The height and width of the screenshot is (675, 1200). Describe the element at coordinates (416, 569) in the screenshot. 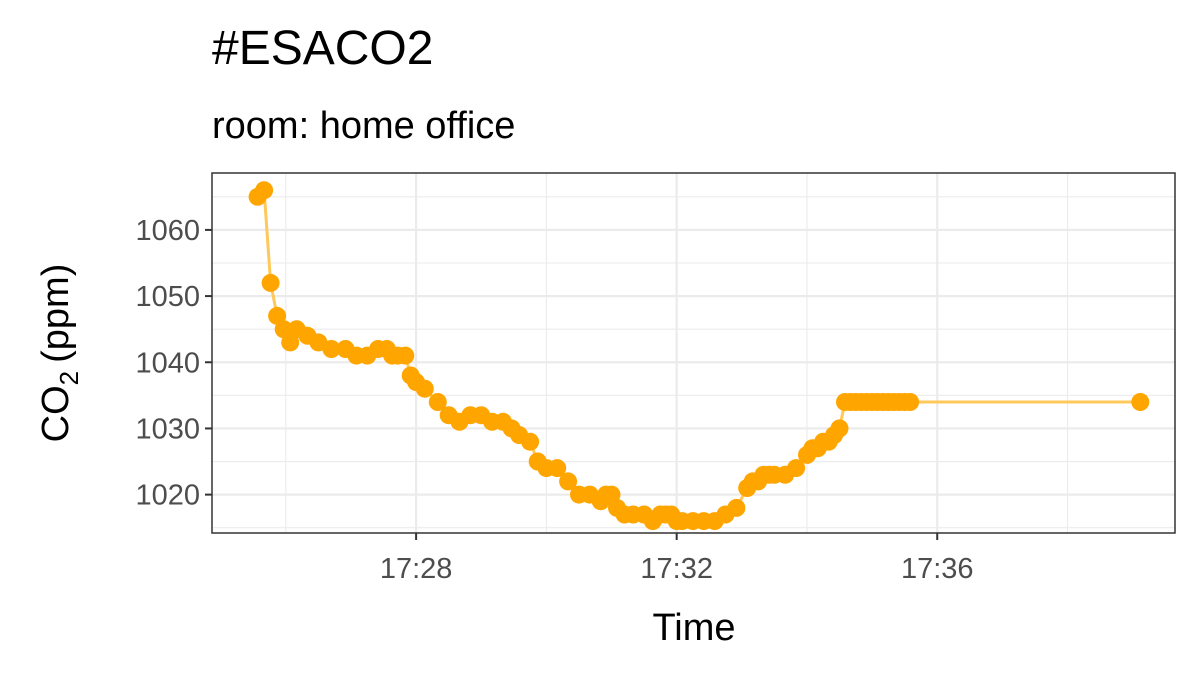

I see `x-tick-label: 17:28` at that location.